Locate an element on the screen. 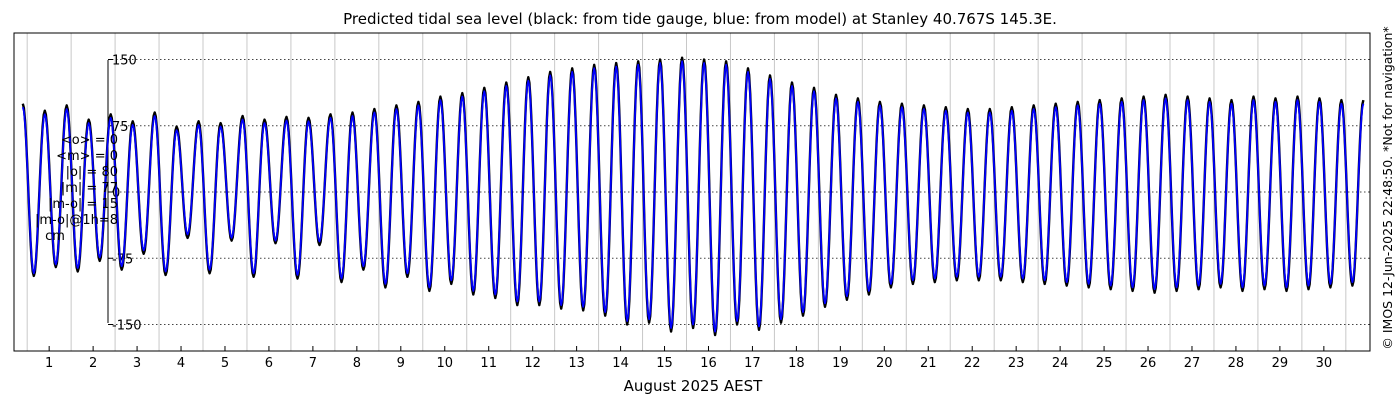  x-tick-label: 7 is located at coordinates (313, 363).